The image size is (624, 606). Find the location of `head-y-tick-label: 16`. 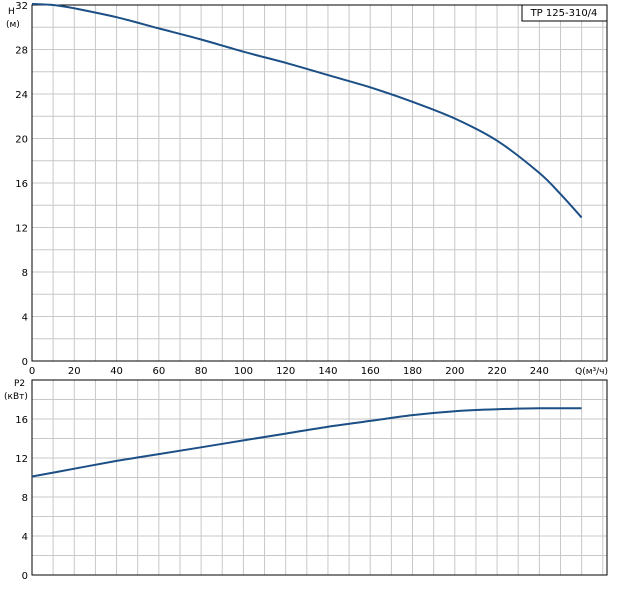

head-y-tick-label: 16 is located at coordinates (21, 184).